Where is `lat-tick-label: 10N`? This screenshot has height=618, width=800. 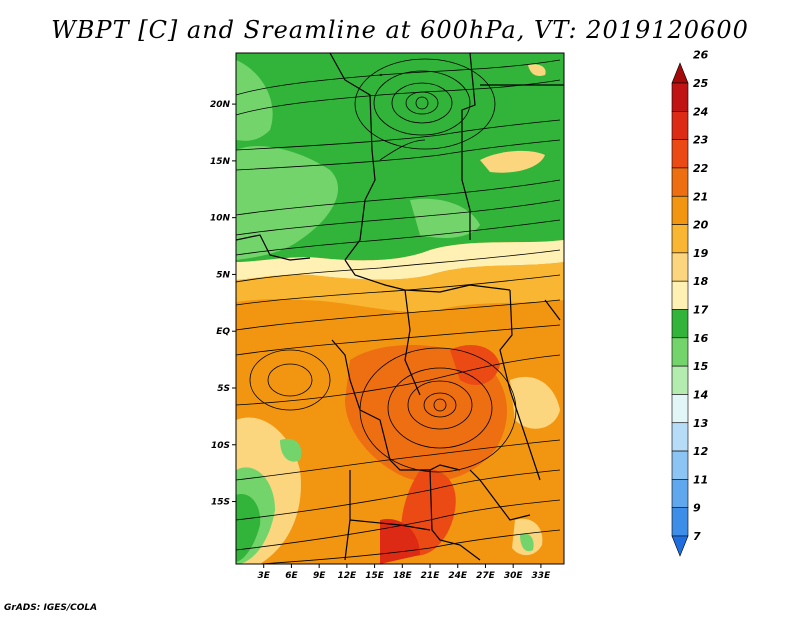 lat-tick-label: 10N is located at coordinates (220, 219).